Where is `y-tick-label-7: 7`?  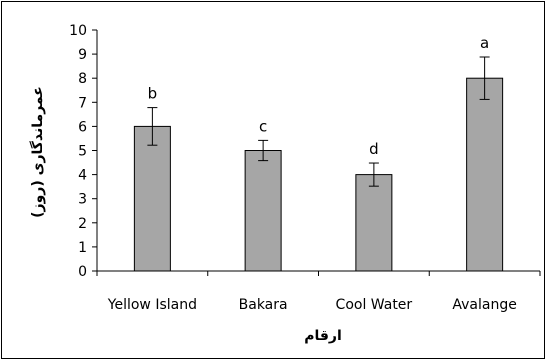 y-tick-label-7: 7 is located at coordinates (82, 103).